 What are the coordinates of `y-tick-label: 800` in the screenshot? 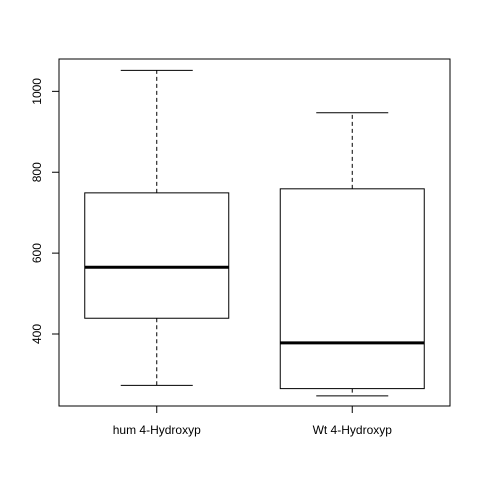 It's located at (37, 172).